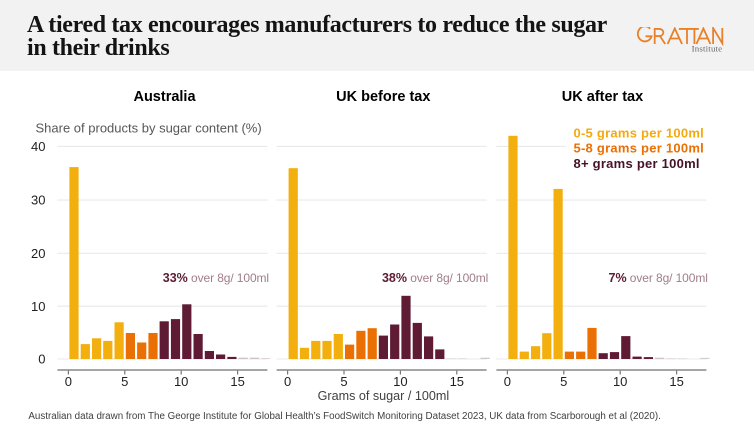  What do you see at coordinates (639, 132) in the screenshot?
I see `svg-text: 0-5 grams per 100ml` at bounding box center [639, 132].